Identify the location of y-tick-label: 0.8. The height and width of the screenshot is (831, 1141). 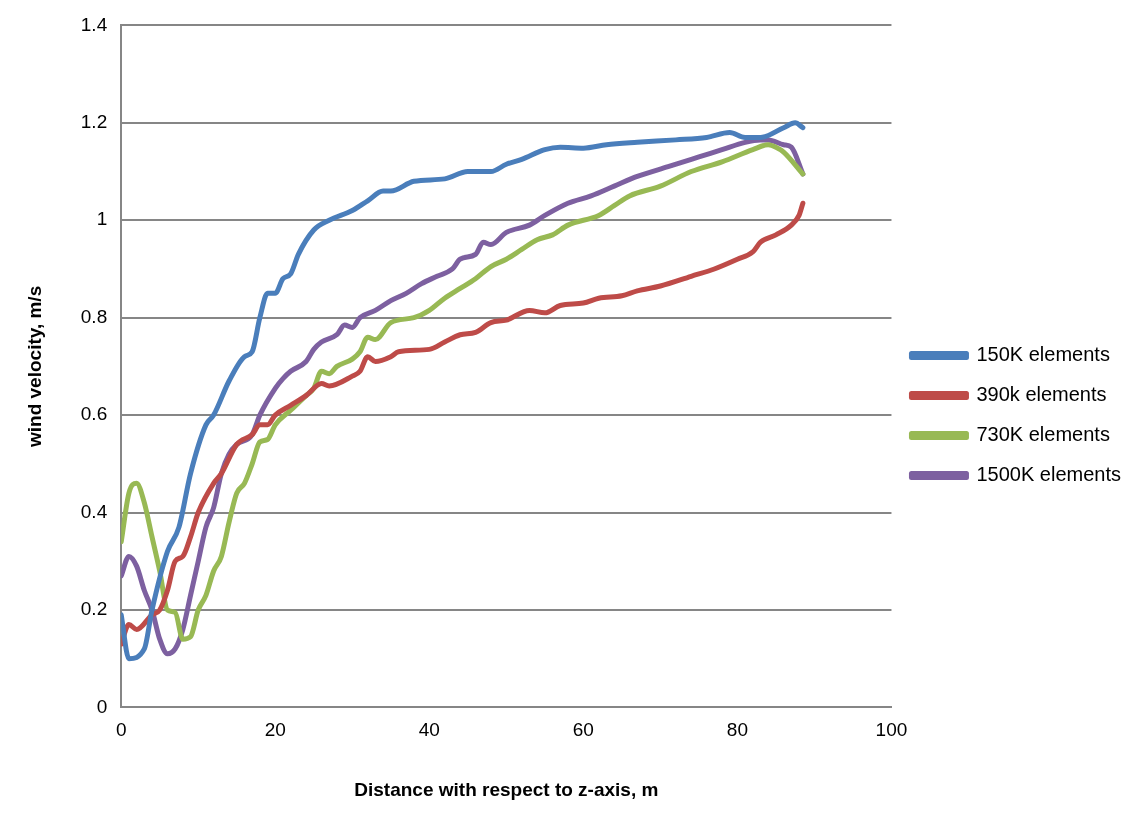
(94, 316).